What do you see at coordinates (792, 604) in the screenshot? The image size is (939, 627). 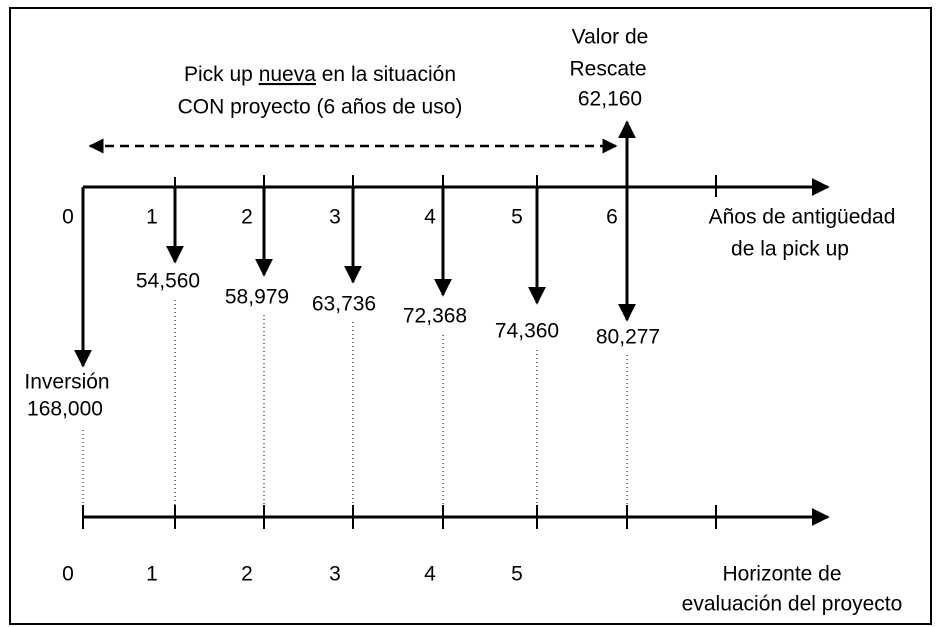 I see `bottom-axis-label: evaluación del proyecto` at bounding box center [792, 604].